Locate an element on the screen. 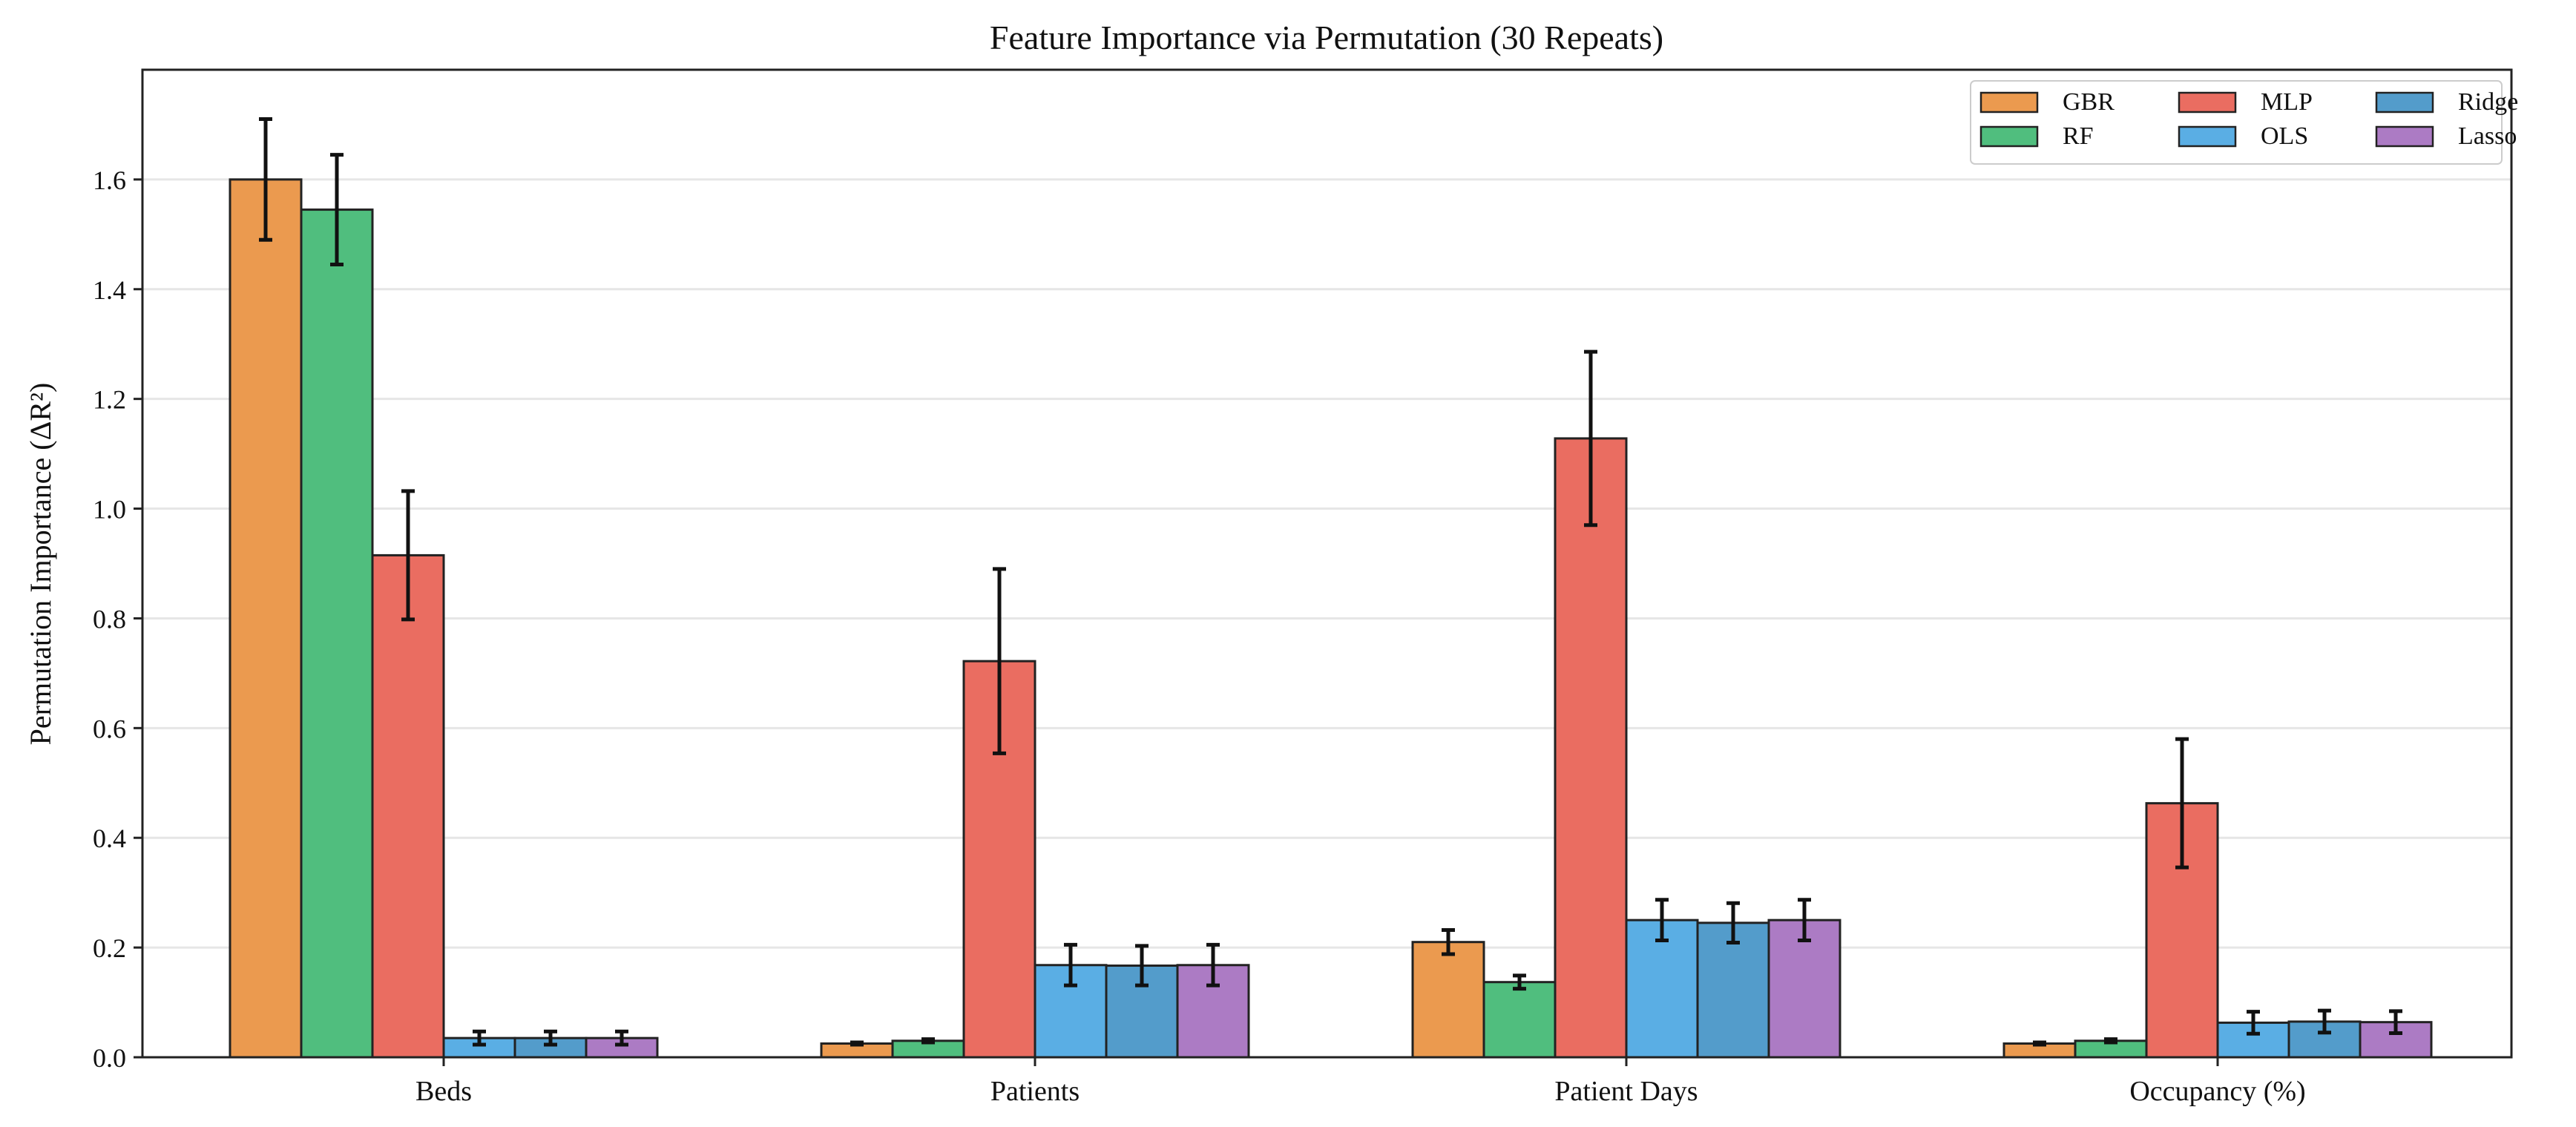  legend: GBR RF MLP OLS Ridge Lasso is located at coordinates (2244, 122).